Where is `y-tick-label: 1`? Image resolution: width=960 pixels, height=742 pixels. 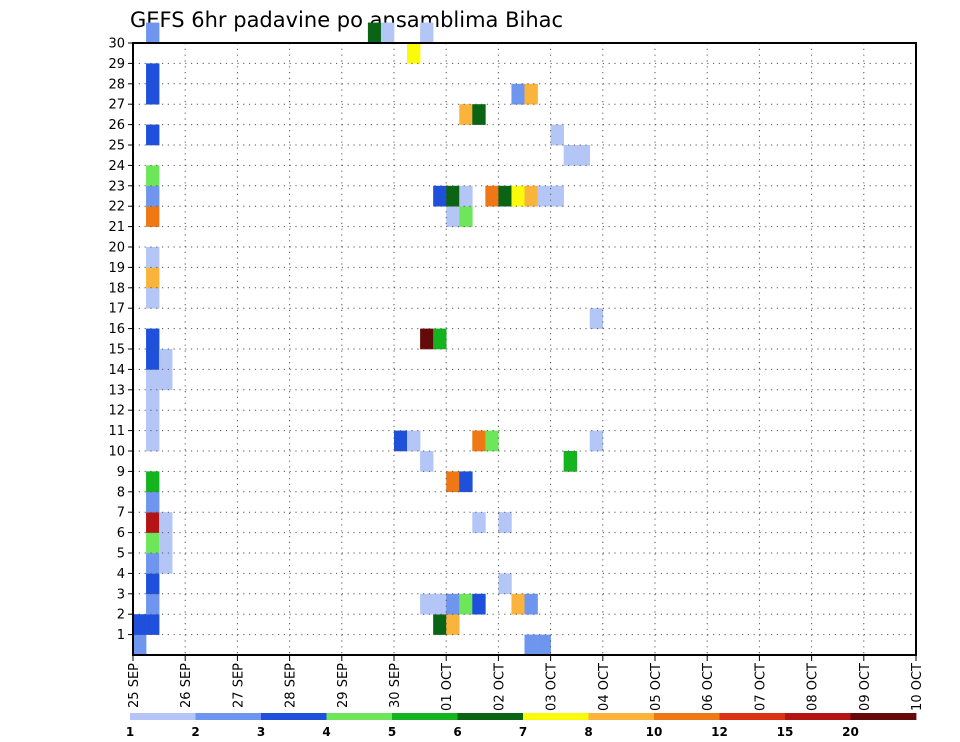
y-tick-label: 1 is located at coordinates (121, 635).